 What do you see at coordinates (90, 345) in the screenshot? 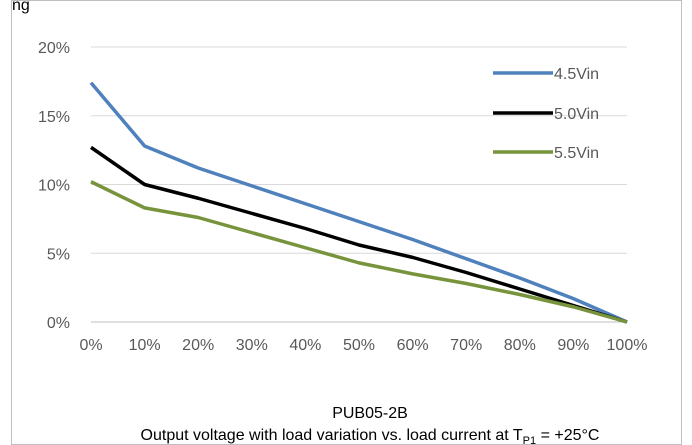
I see `x-tick-label: 0%` at bounding box center [90, 345].